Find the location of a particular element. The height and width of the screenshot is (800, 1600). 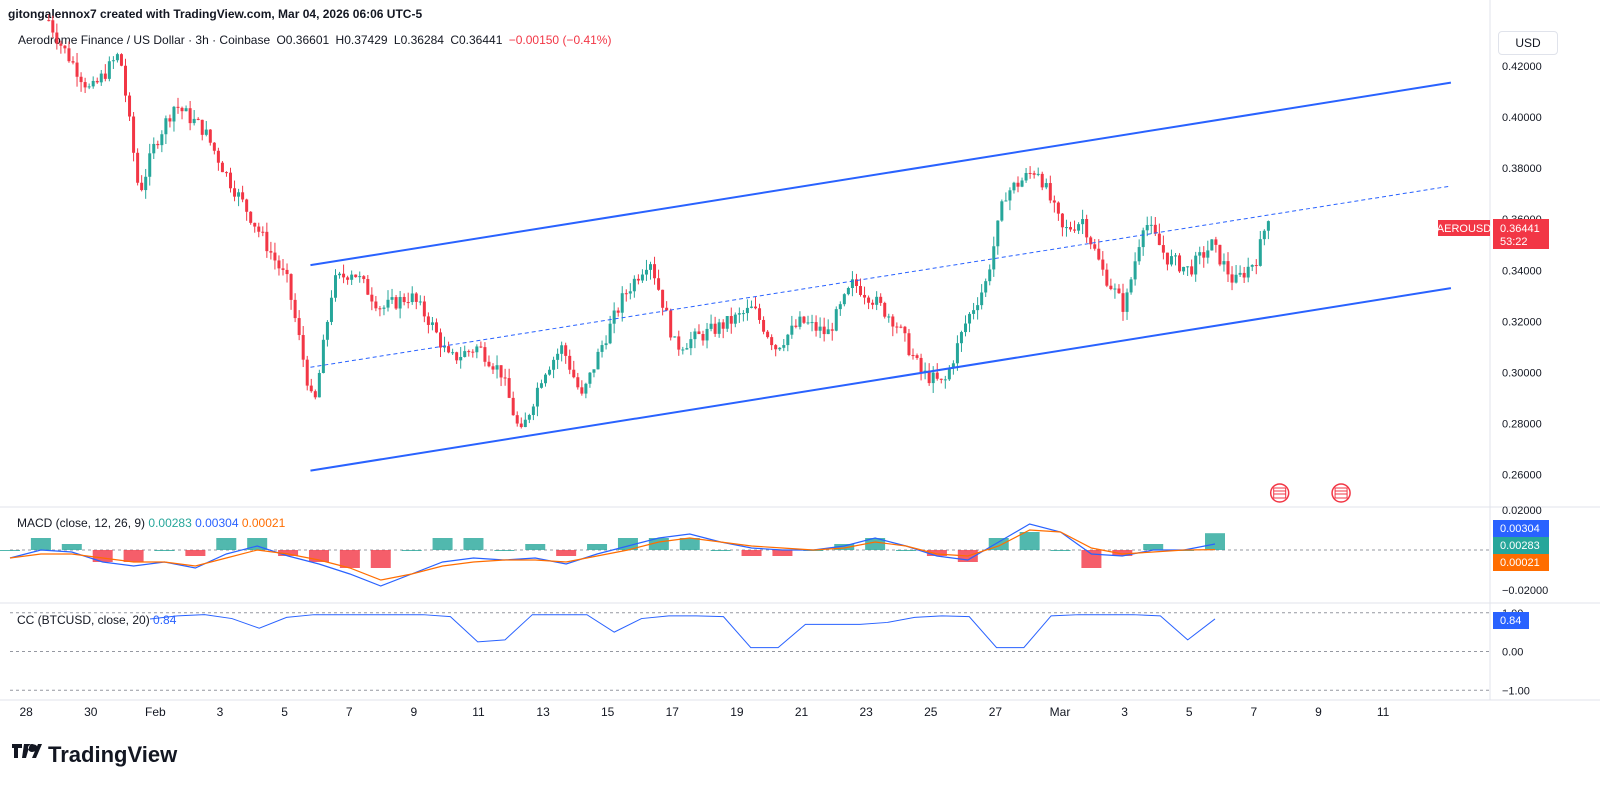

flag-stripes-icon is located at coordinates (1280, 493).